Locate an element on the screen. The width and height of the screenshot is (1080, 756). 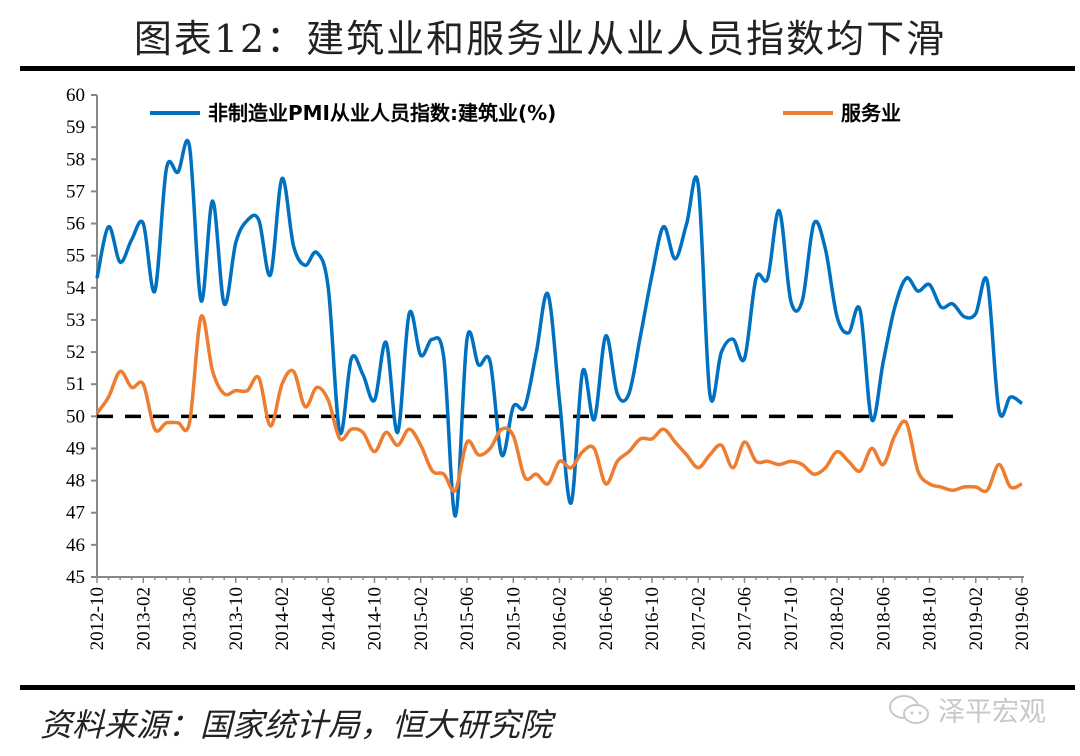
y-tick-label: 56 is located at coordinates (75, 224).